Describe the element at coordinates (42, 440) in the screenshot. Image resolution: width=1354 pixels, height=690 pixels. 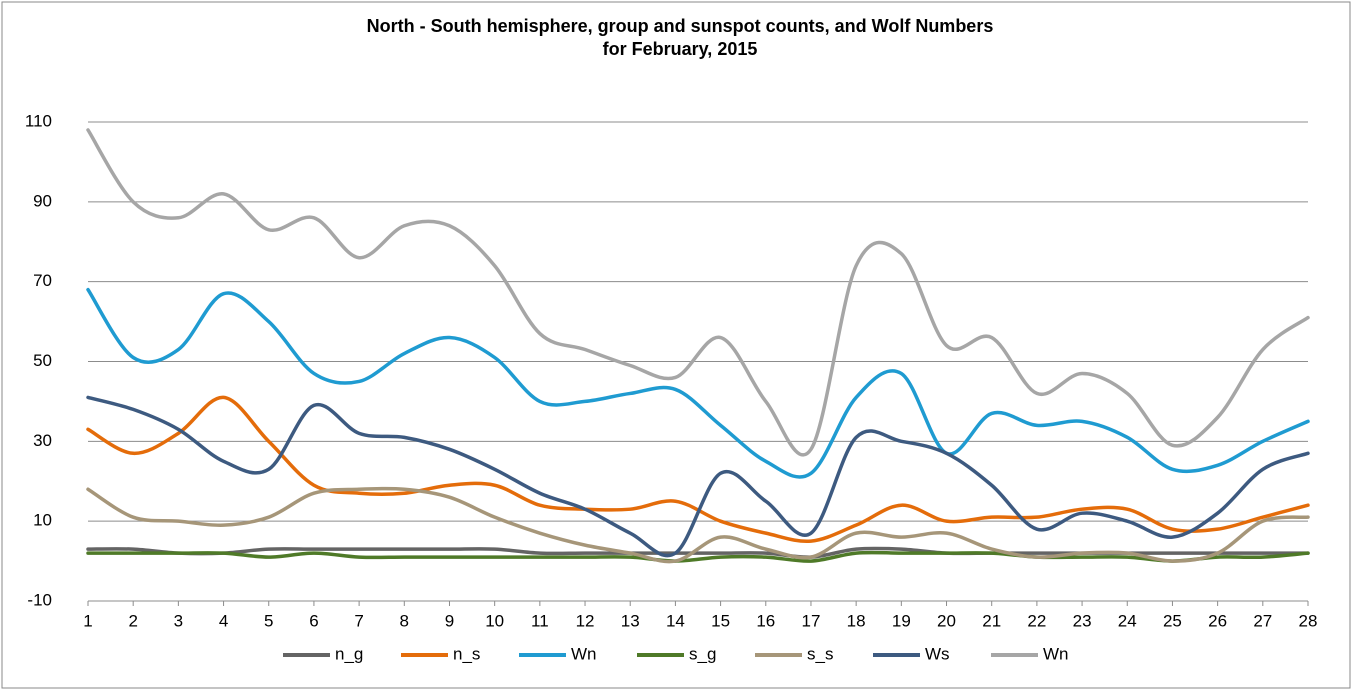
I see `y-tick-label: 30` at that location.